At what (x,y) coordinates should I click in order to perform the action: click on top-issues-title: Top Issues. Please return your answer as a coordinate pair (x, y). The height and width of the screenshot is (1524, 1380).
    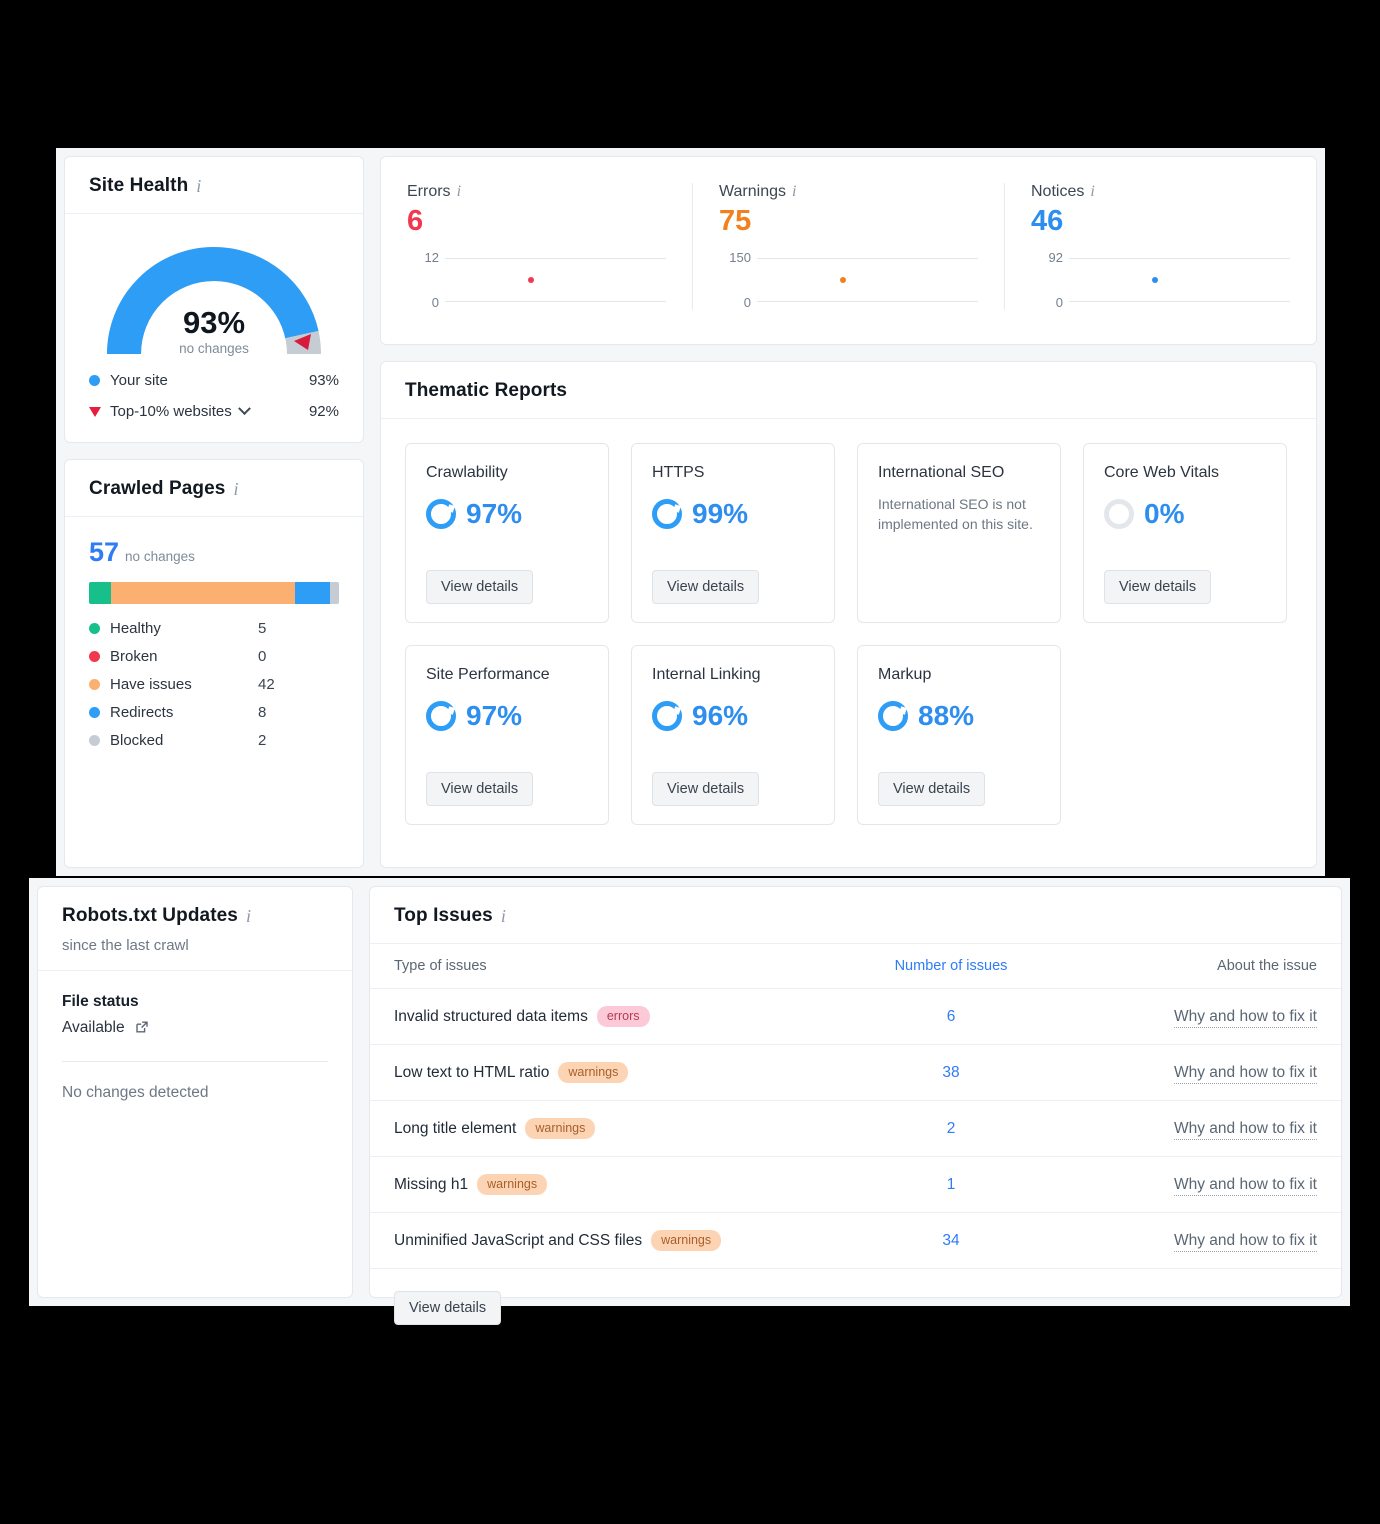
    Looking at the image, I should click on (443, 915).